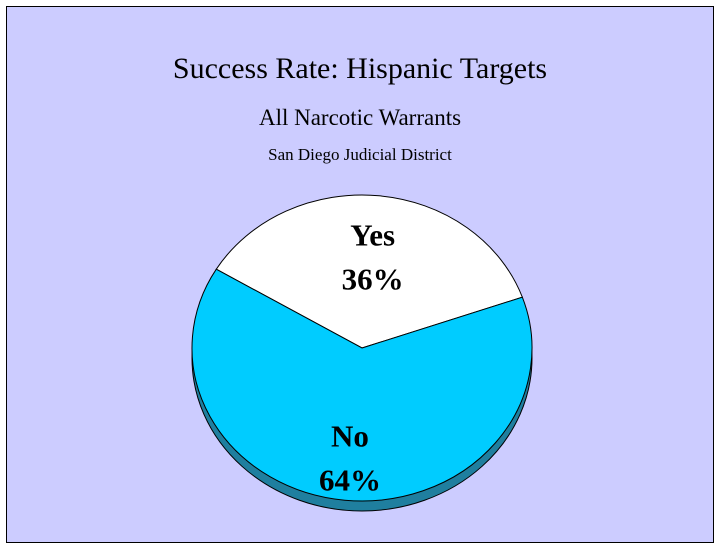 Image resolution: width=721 pixels, height=549 pixels. What do you see at coordinates (372, 235) in the screenshot?
I see `slice-label-yes: Yes` at bounding box center [372, 235].